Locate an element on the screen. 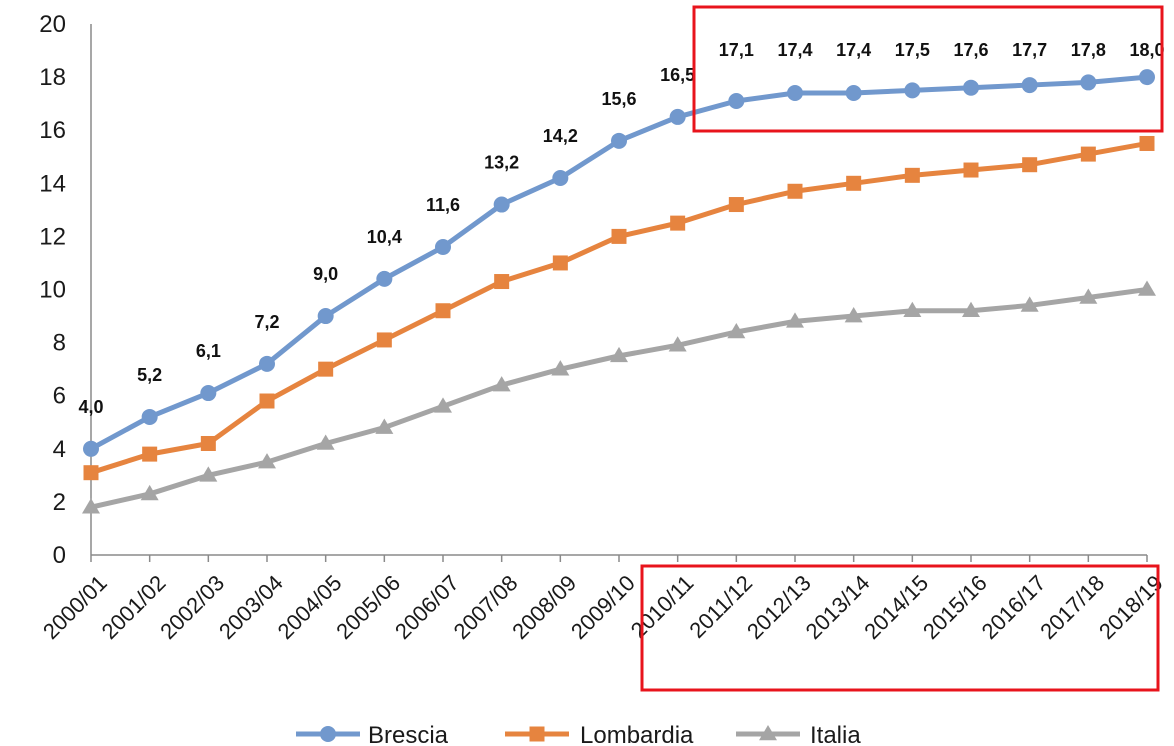  legend-marker-lombardia is located at coordinates (537, 734).